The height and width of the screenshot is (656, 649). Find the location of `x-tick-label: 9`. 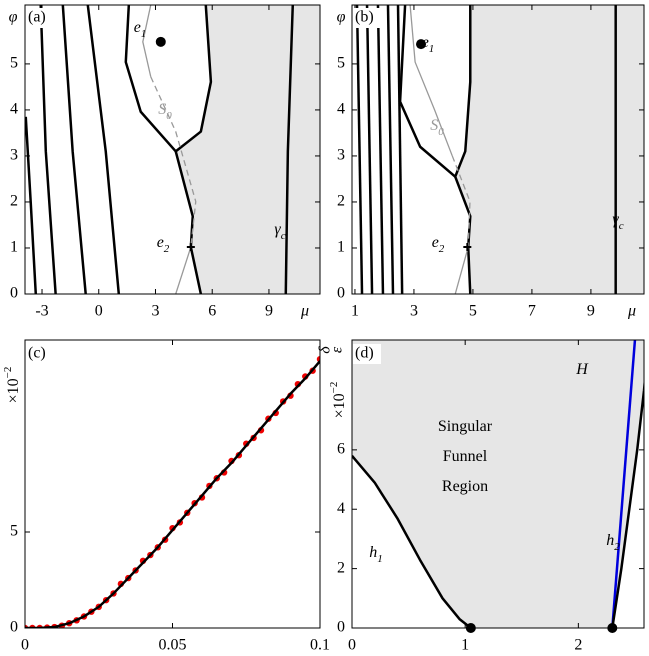

x-tick-label: 9 is located at coordinates (591, 311).